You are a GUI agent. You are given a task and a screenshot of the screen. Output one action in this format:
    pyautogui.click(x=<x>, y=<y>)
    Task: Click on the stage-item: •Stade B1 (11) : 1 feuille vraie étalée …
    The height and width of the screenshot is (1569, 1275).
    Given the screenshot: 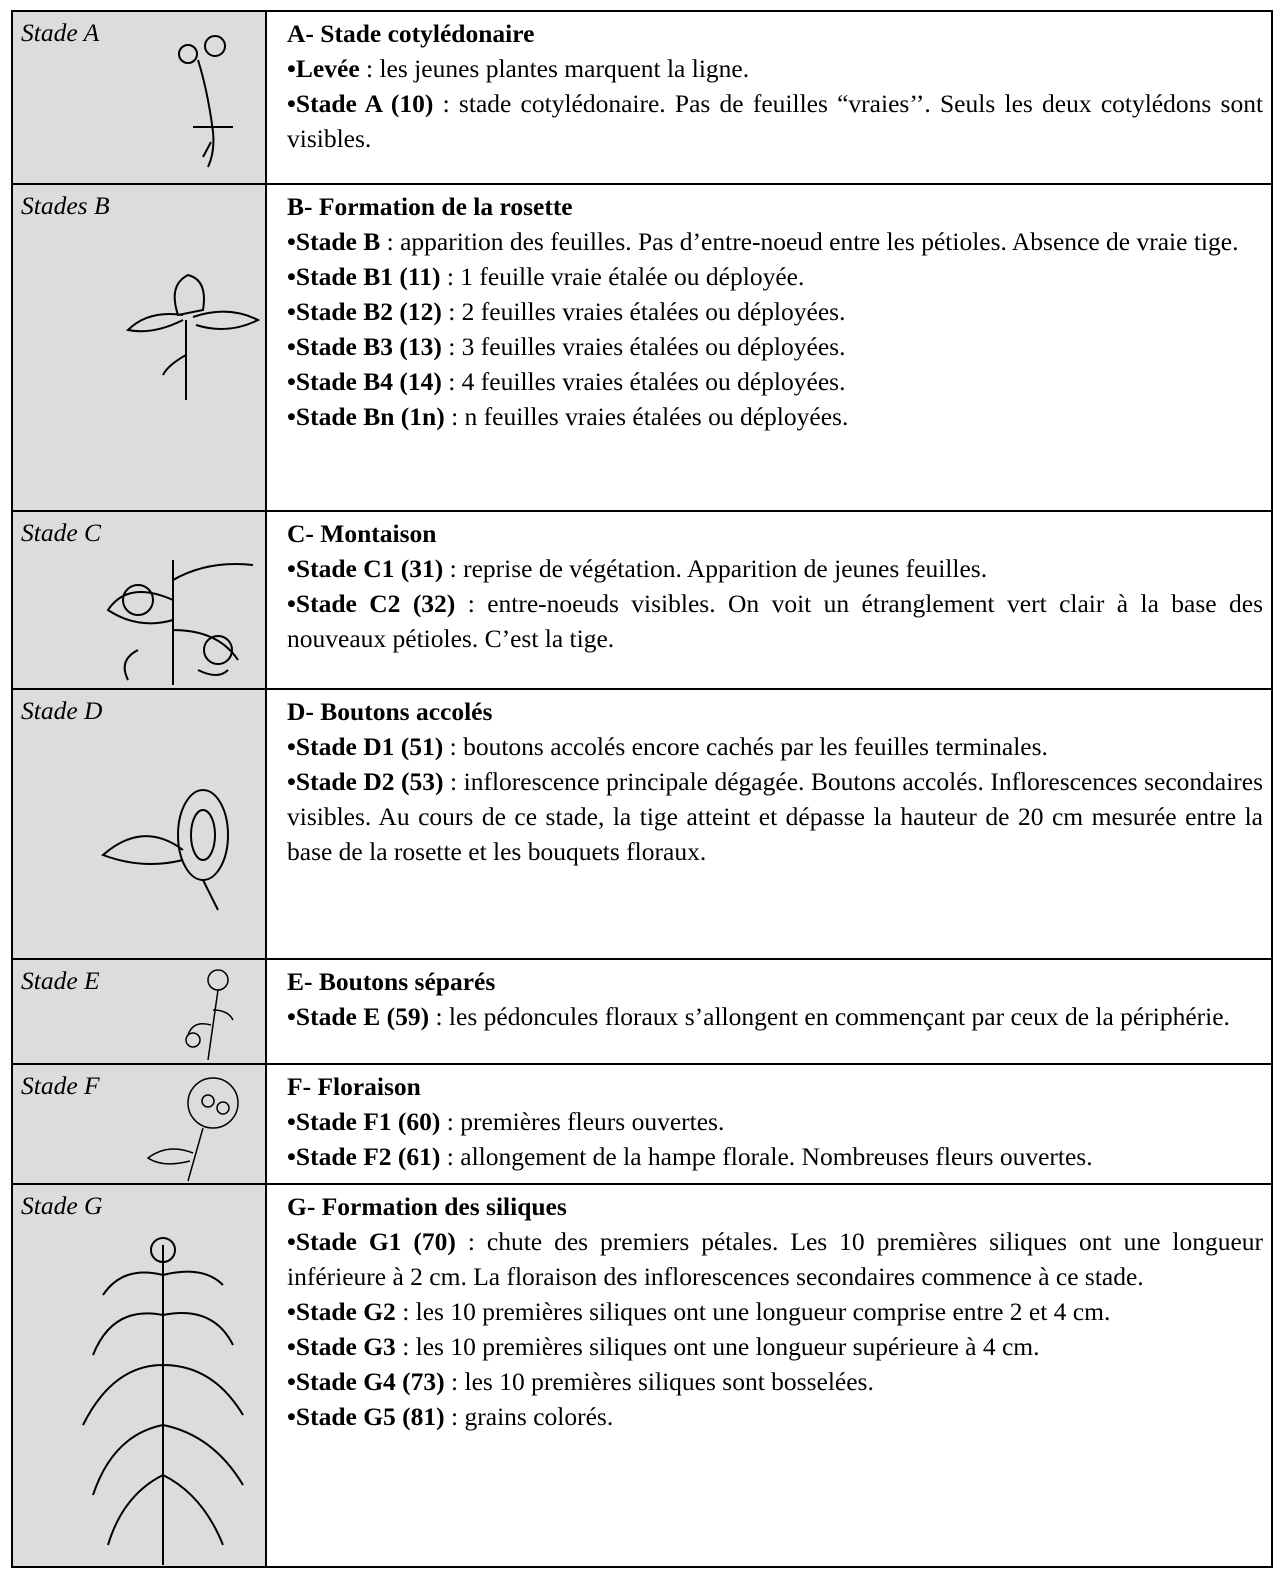 What is the action you would take?
    pyautogui.click(x=775, y=276)
    